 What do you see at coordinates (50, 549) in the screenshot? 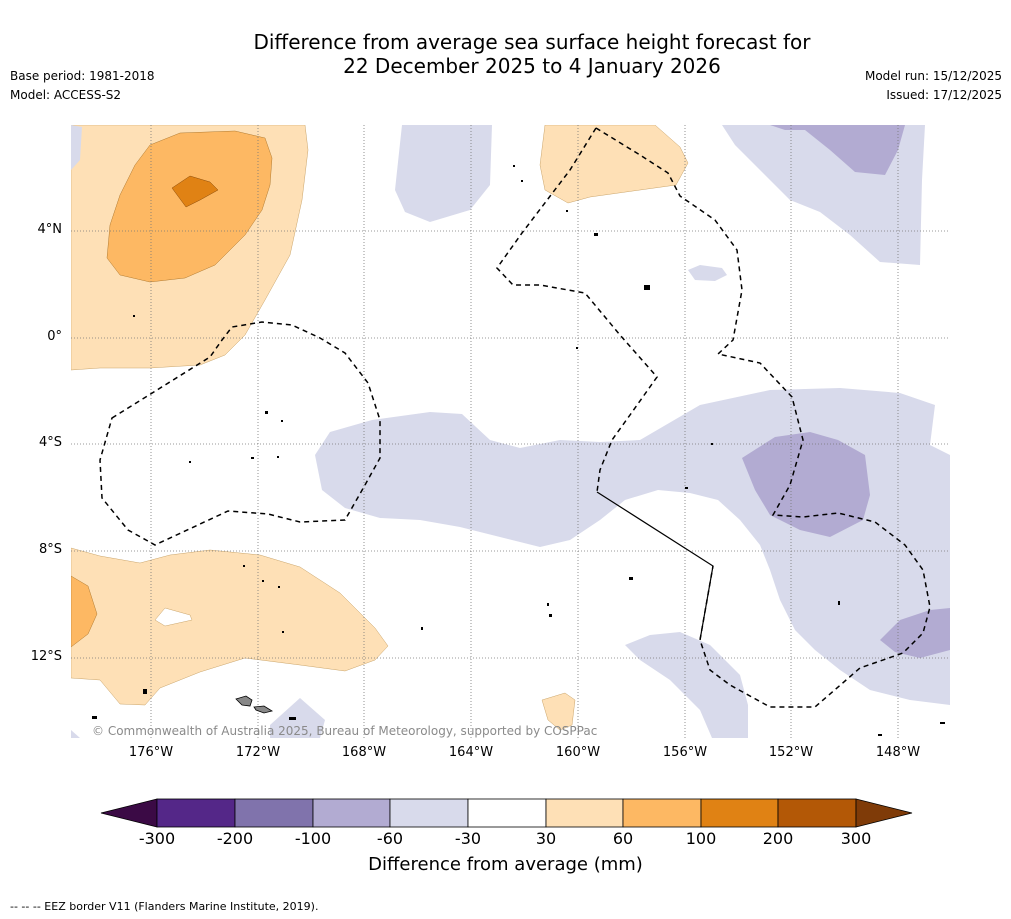
I see `lat-label-8s: 8°S` at bounding box center [50, 549].